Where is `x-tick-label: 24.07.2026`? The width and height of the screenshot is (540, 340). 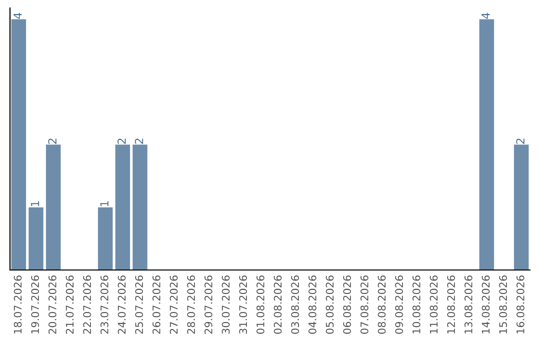
x-tick-label: 24.07.2026 is located at coordinates (122, 305).